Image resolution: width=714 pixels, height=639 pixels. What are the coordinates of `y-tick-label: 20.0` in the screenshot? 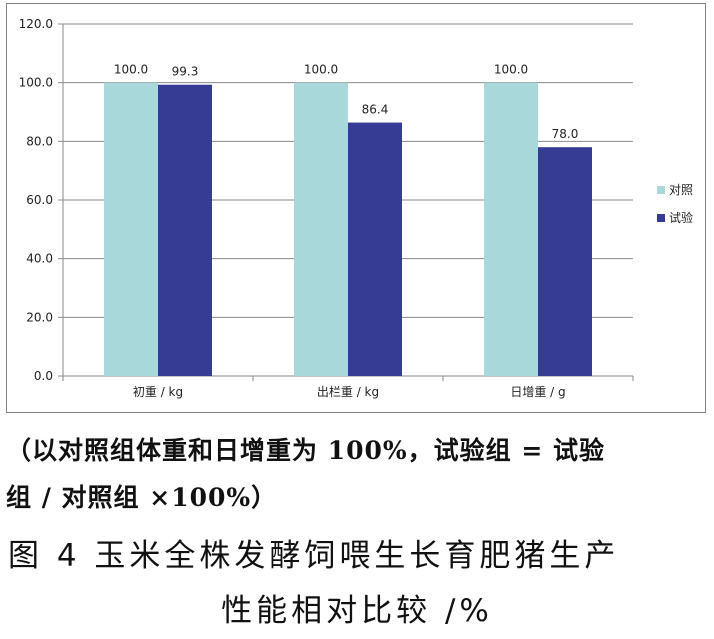 It's located at (39, 317).